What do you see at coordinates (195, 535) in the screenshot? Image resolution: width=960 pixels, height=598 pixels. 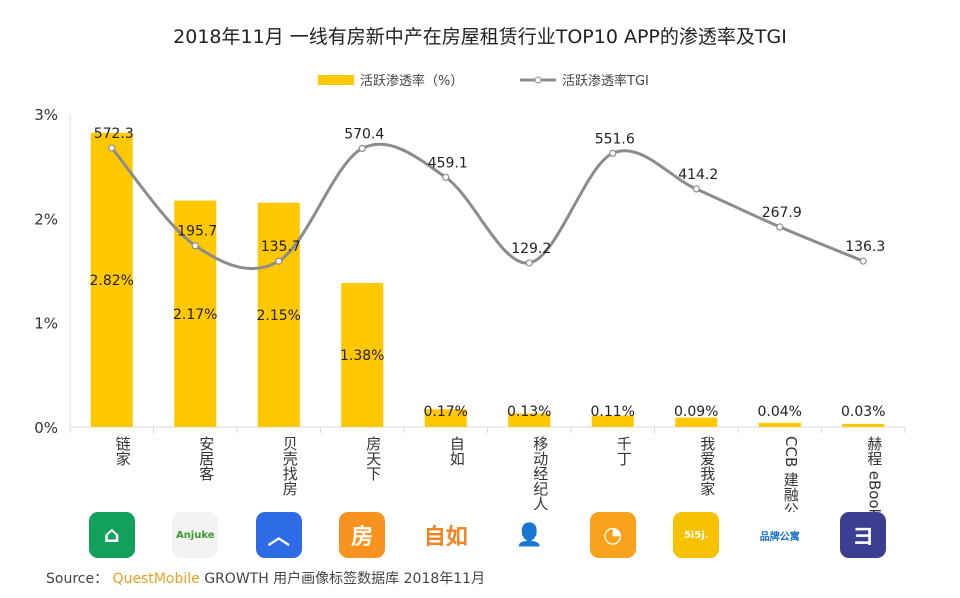 I see `anjuke-icon: Anjuke` at bounding box center [195, 535].